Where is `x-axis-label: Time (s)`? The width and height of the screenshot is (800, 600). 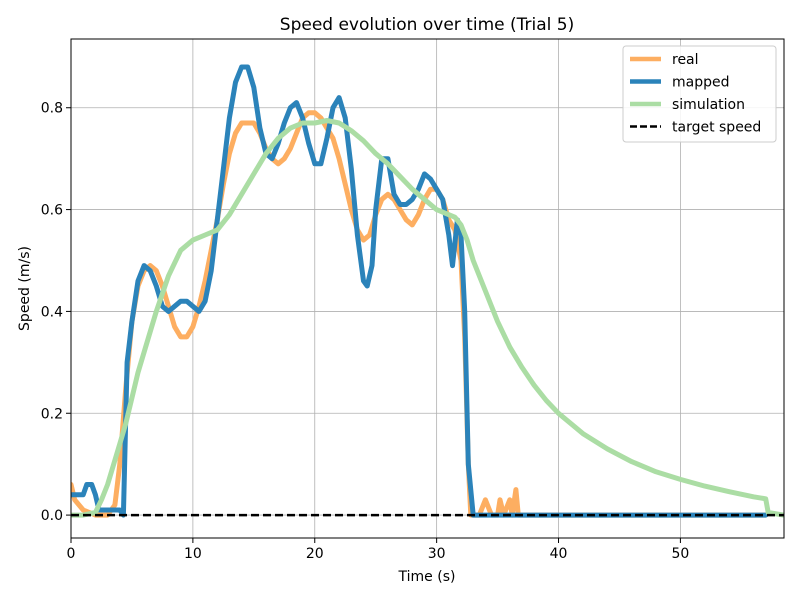
x-axis-label: Time (s) is located at coordinates (427, 577).